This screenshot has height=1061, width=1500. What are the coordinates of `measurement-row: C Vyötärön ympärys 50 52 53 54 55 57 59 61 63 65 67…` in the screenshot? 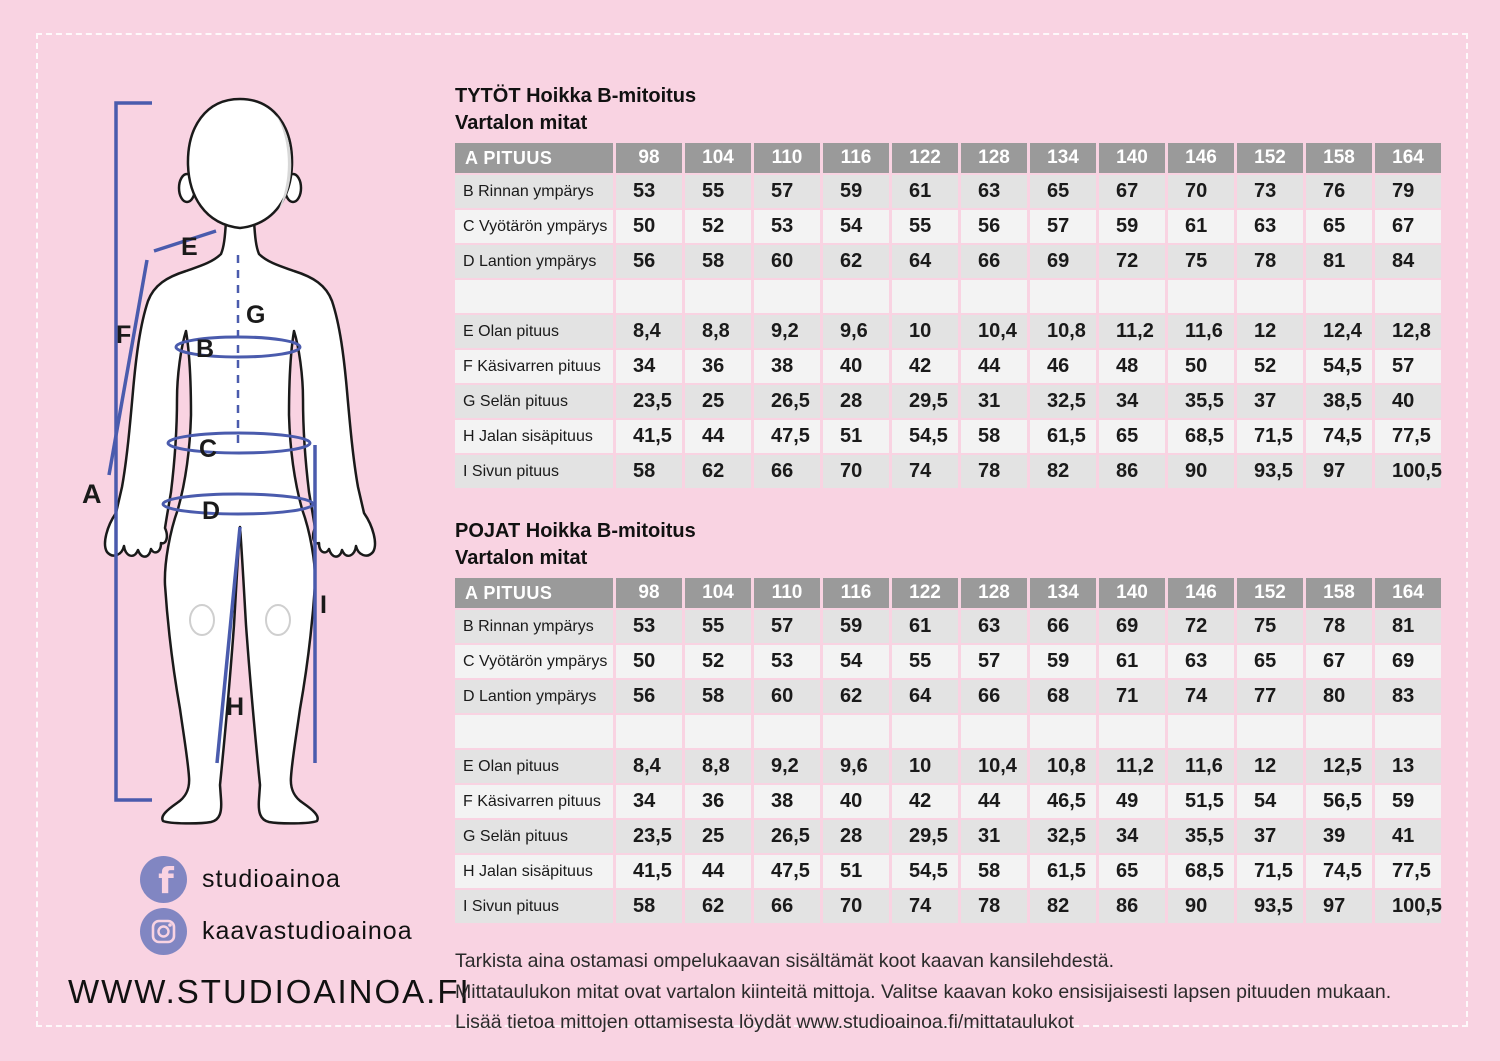 It's located at (948, 661).